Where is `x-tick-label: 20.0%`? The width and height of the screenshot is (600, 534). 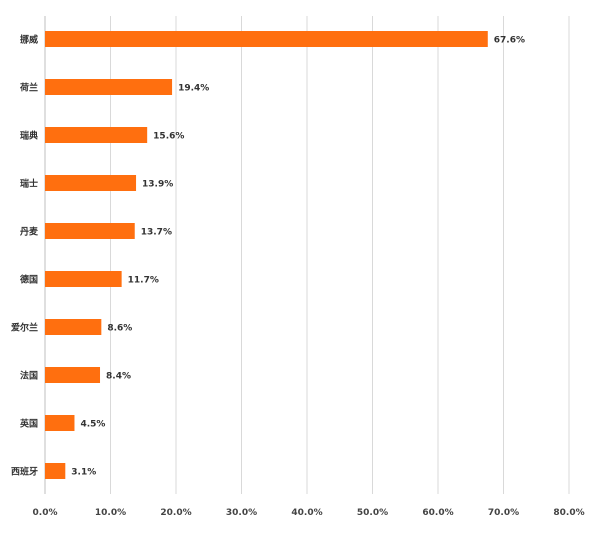
x-tick-label: 20.0% is located at coordinates (175, 513).